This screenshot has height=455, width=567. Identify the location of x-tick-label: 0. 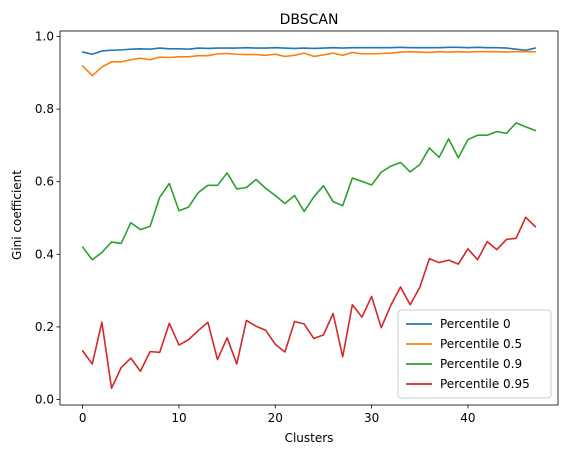
(83, 418).